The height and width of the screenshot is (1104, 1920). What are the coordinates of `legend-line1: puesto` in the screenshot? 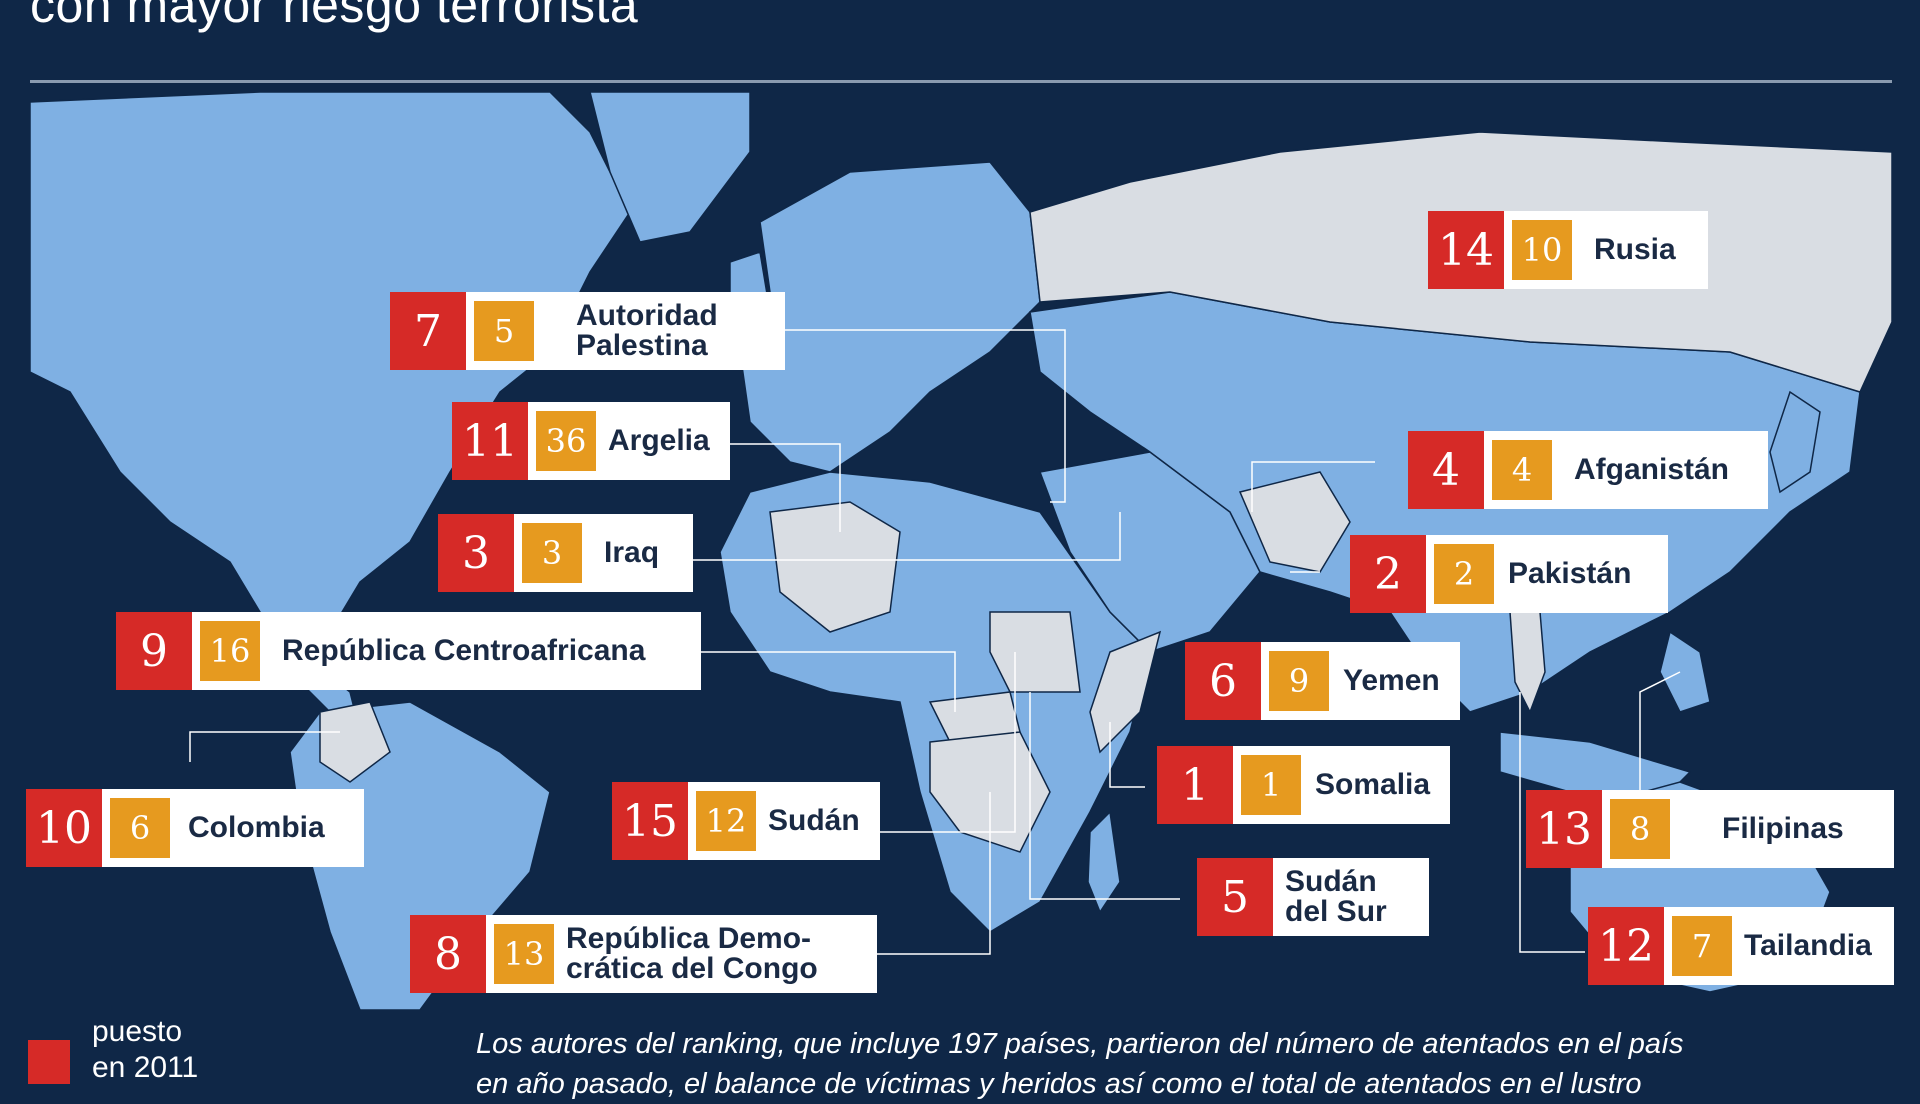 It's located at (137, 1031).